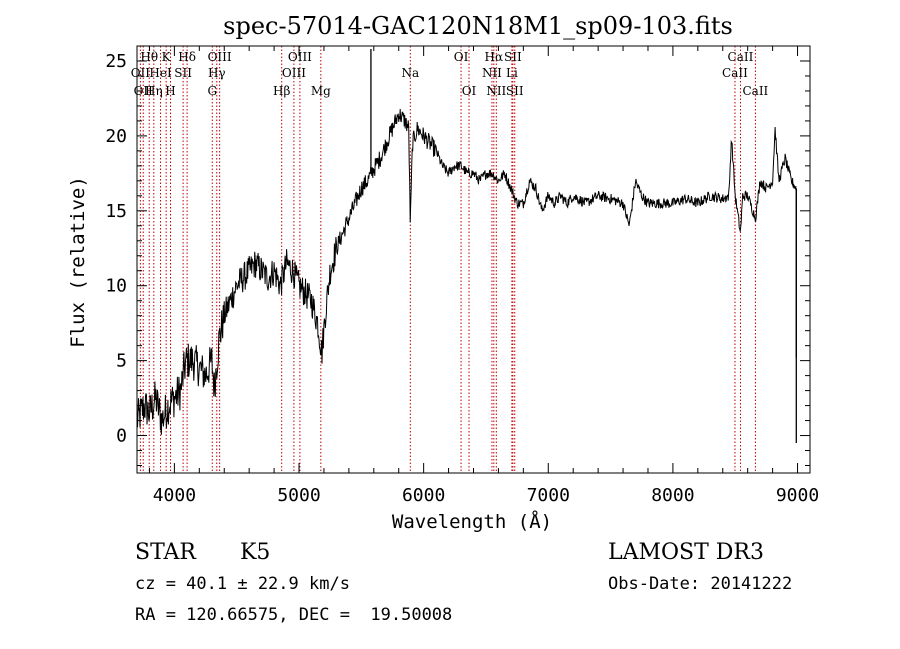  I want to click on line-label-24: SII, so click(515, 91).